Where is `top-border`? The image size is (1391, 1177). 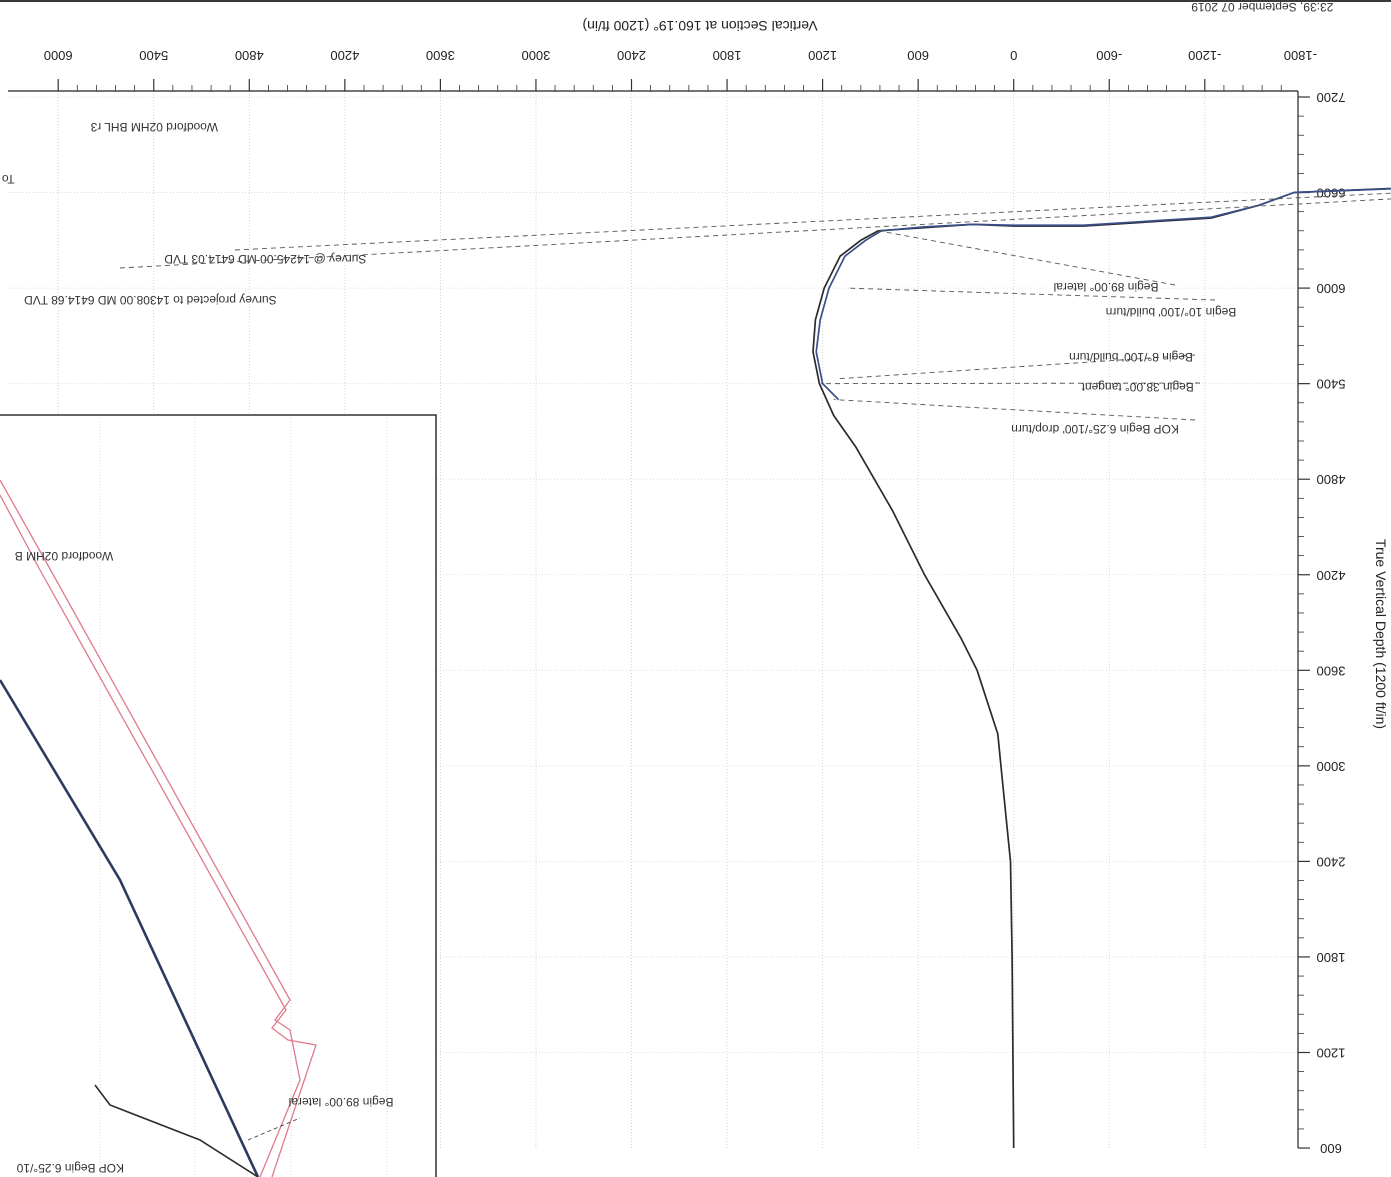
top-border is located at coordinates (695, 1).